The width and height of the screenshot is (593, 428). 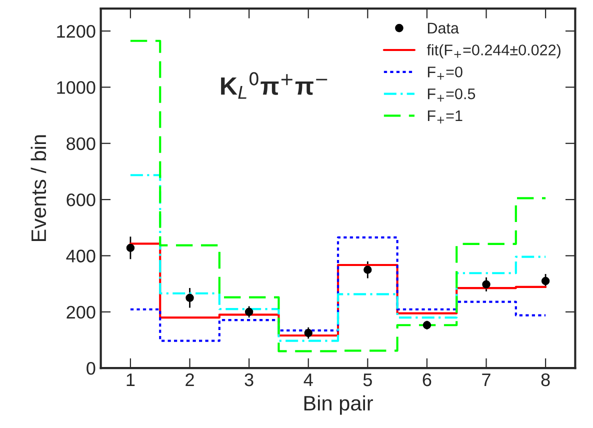 What do you see at coordinates (443, 28) in the screenshot?
I see `legend-label: Data` at bounding box center [443, 28].